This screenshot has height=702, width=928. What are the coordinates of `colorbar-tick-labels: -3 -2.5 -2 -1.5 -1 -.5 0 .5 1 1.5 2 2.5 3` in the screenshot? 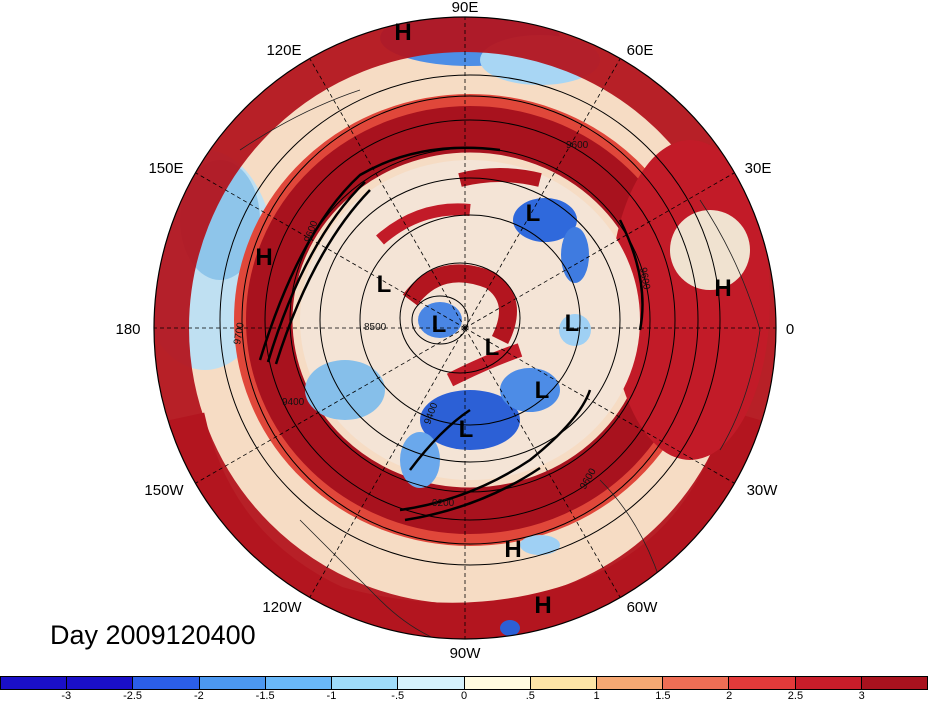 It's located at (464, 696).